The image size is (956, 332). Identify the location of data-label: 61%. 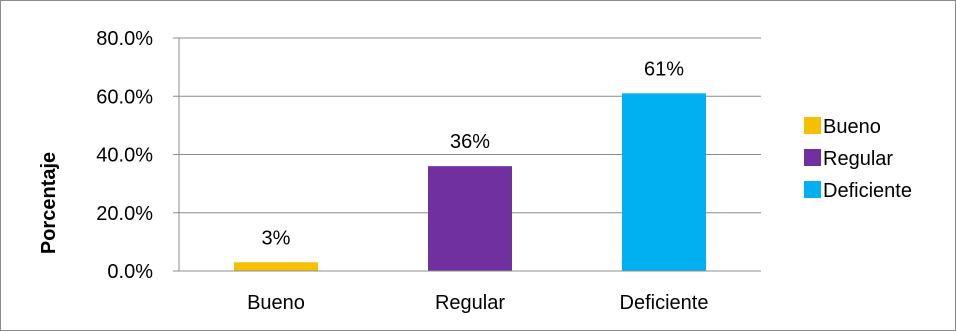
(664, 69).